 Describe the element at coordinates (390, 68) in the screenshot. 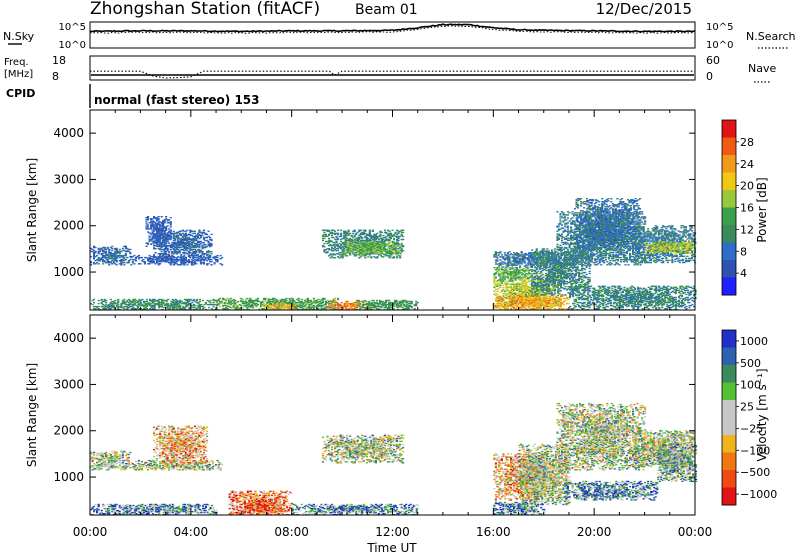

I see `freq-nave-panel: Freq. [MHz] 18 8 60 0 Nave` at that location.